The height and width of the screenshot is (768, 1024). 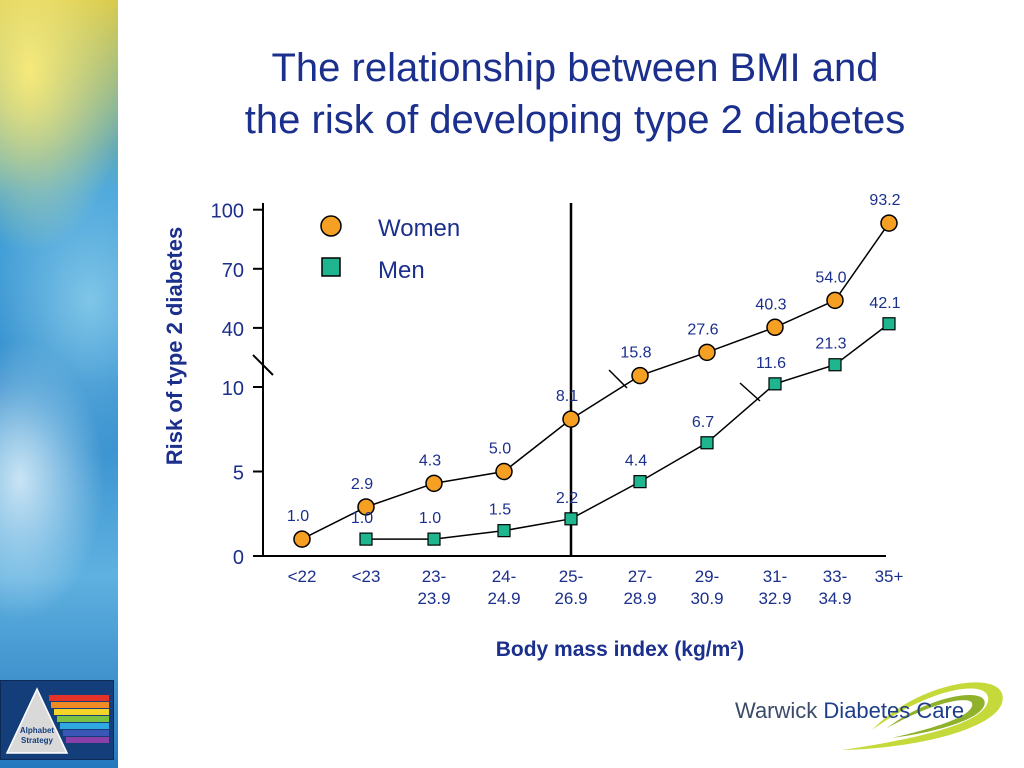 What do you see at coordinates (775, 576) in the screenshot?
I see `x-tick-label: 31-` at bounding box center [775, 576].